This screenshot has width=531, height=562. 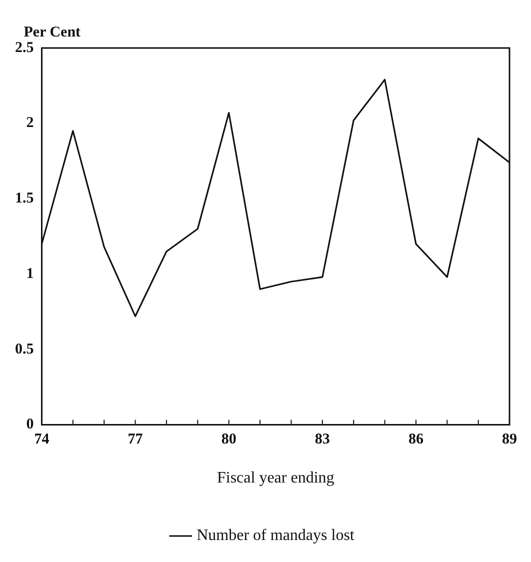 What do you see at coordinates (24, 48) in the screenshot?
I see `y-tick-label: 2.5` at bounding box center [24, 48].